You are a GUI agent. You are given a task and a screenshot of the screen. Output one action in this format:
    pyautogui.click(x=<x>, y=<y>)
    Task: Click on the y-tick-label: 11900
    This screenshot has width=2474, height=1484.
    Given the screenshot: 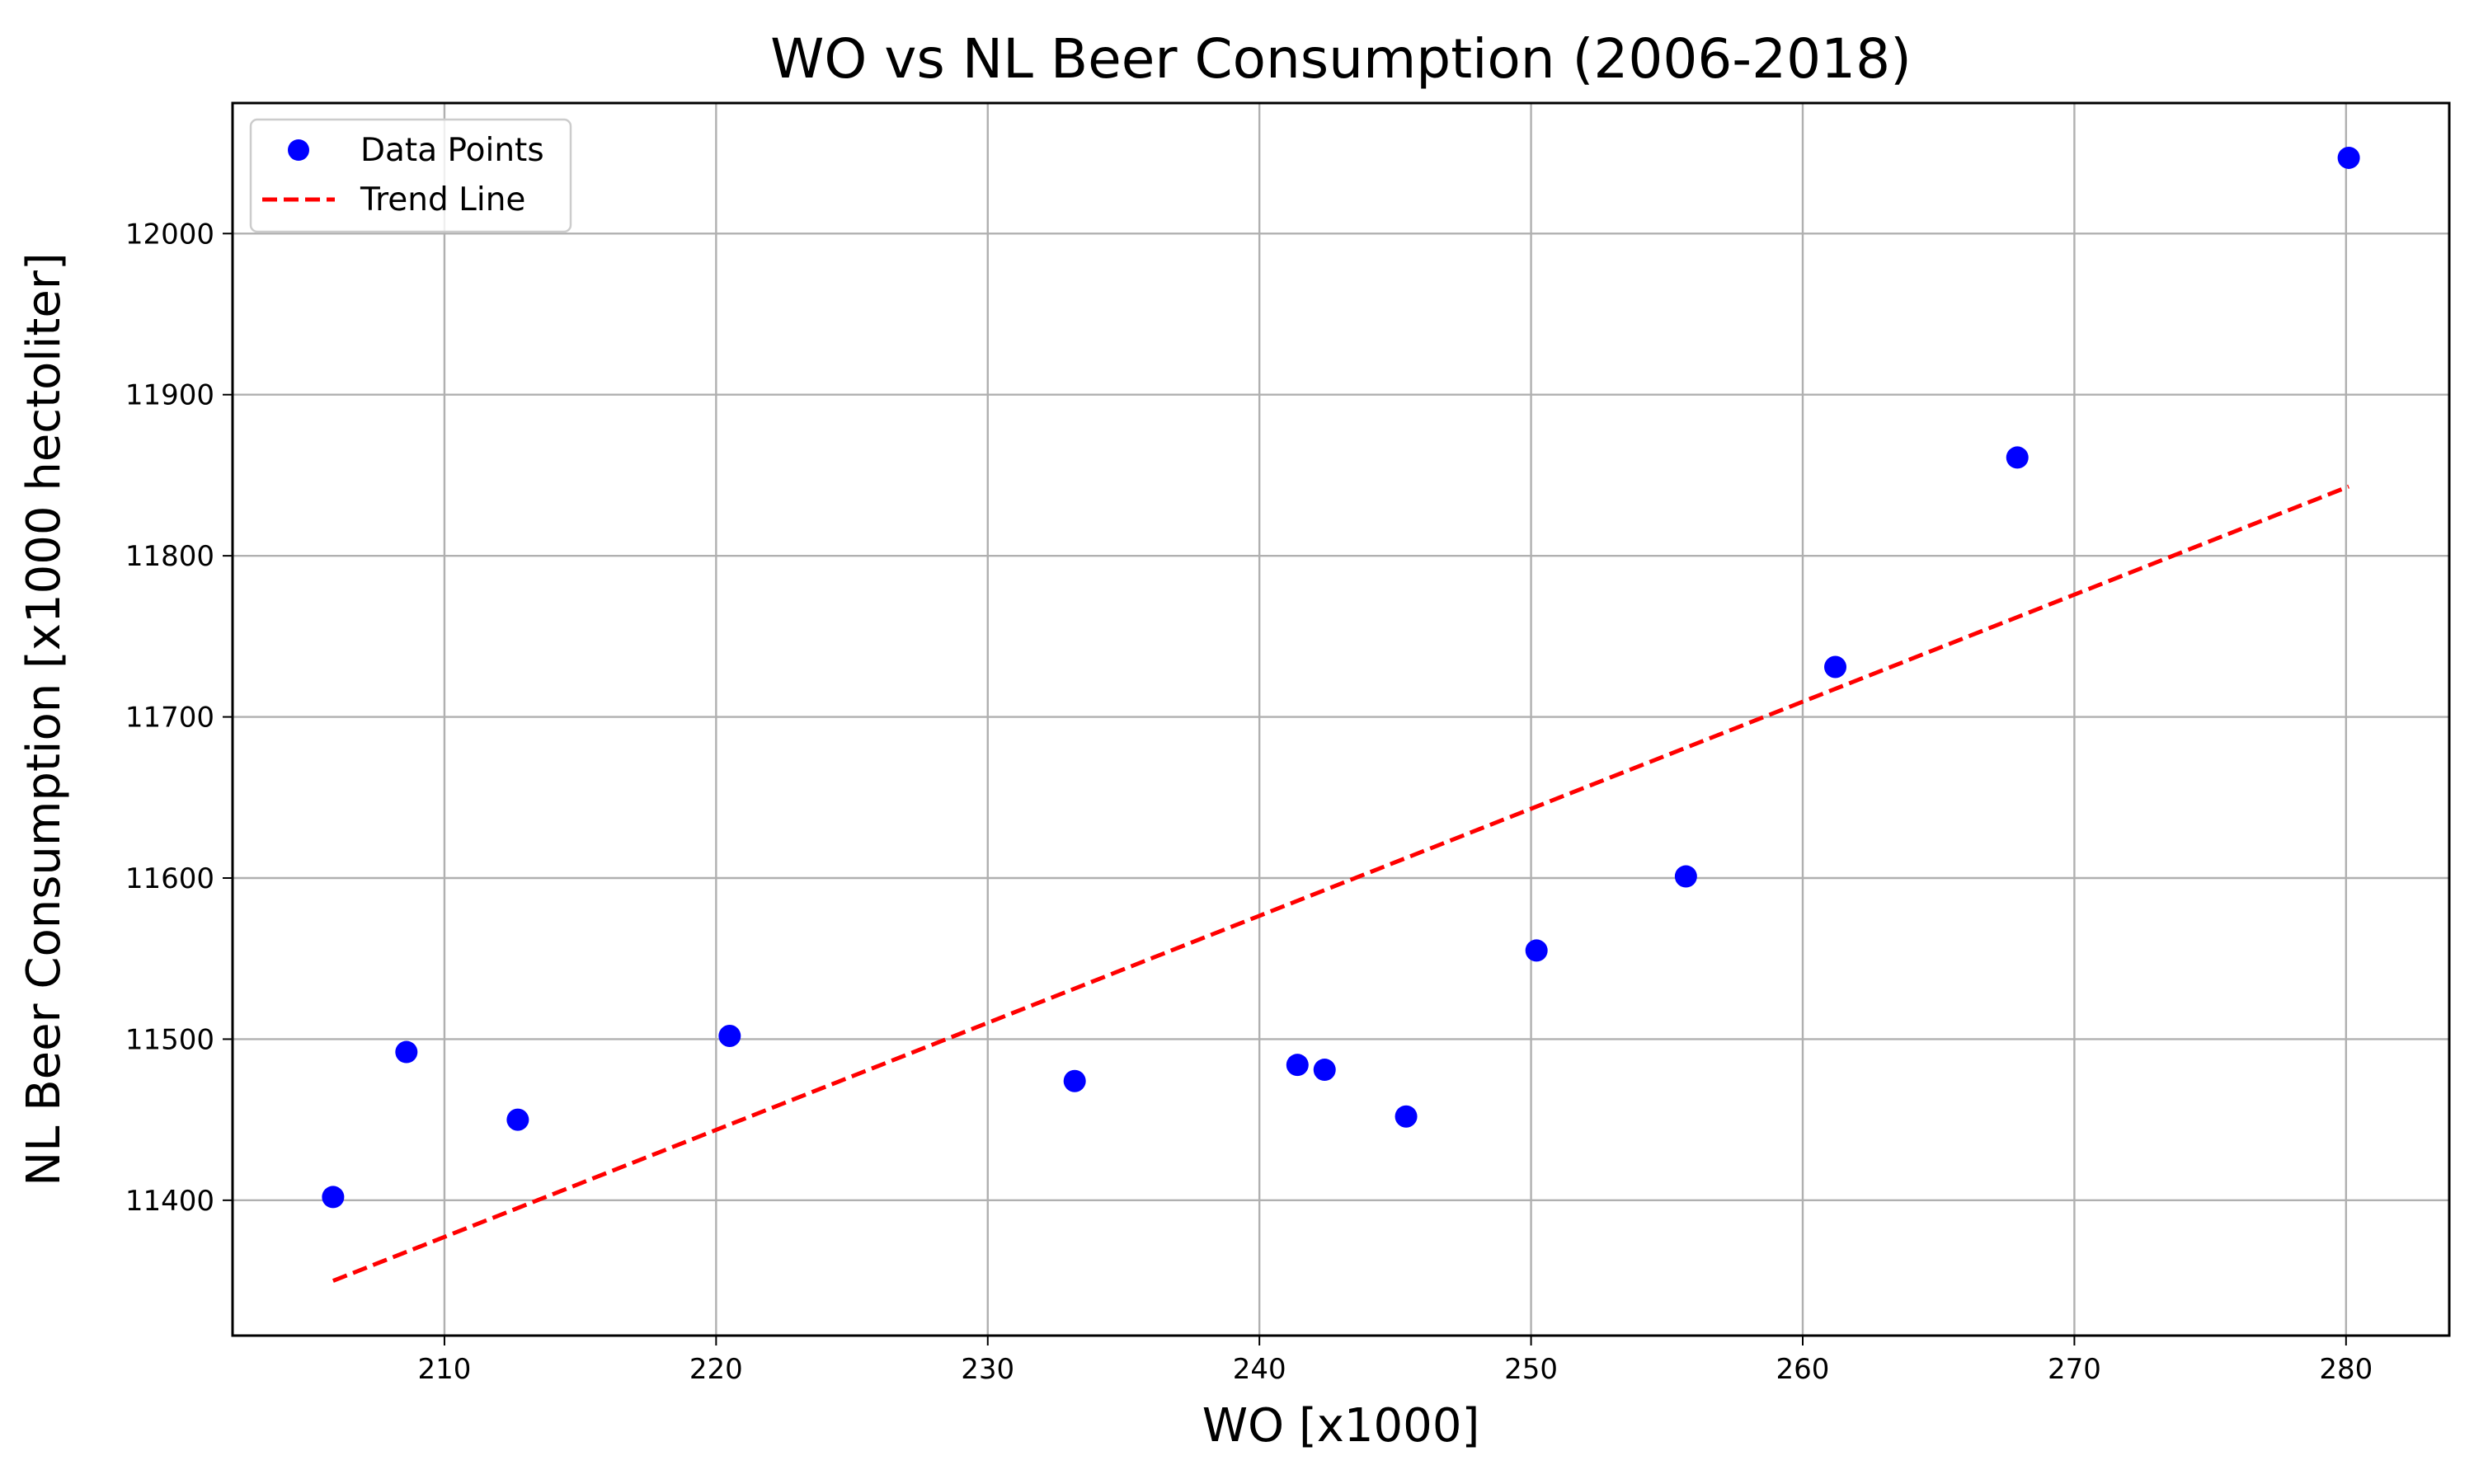 What is the action you would take?
    pyautogui.click(x=169, y=395)
    